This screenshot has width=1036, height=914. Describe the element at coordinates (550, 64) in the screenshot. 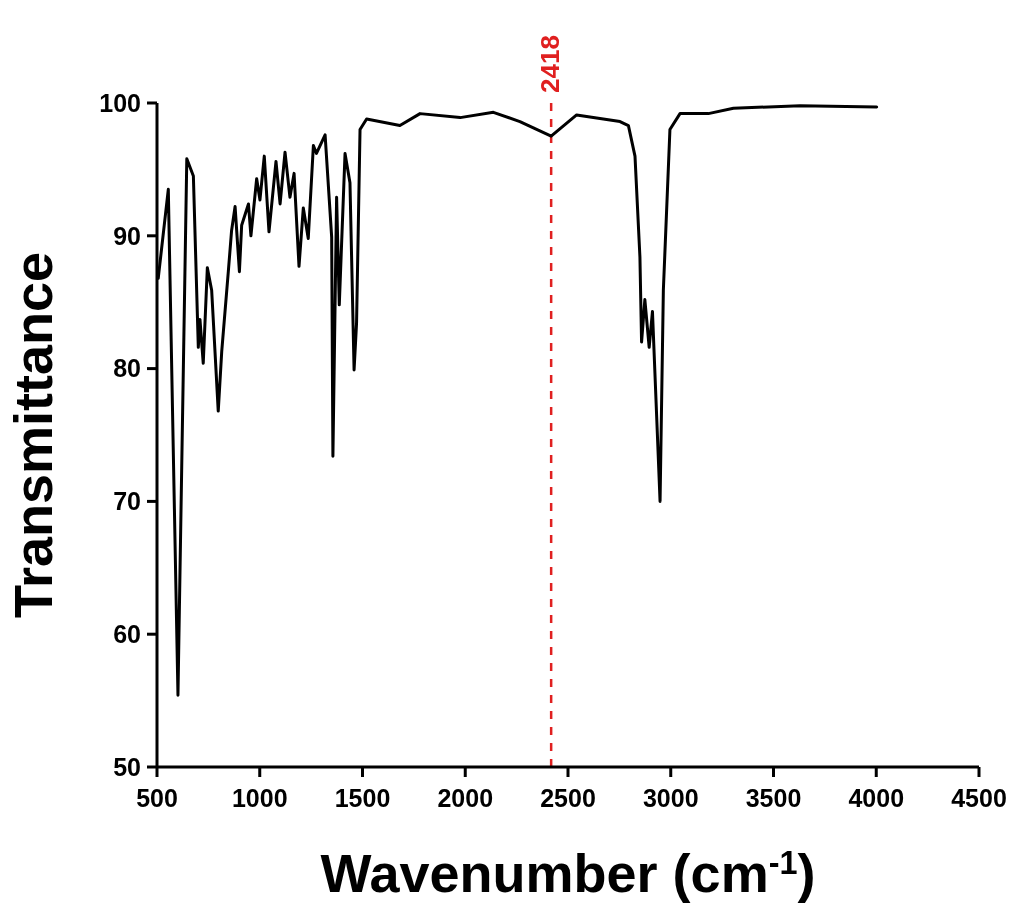

I see `ref-line-label: 2418` at that location.